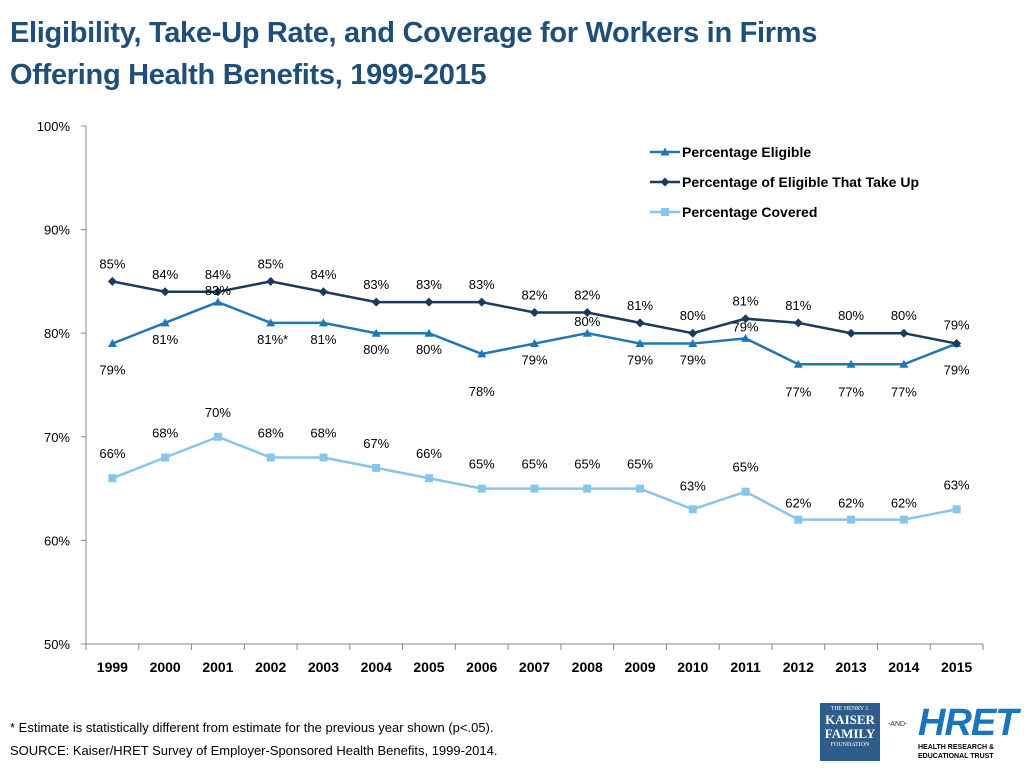  What do you see at coordinates (587, 332) in the screenshot?
I see `point-eligible-2008` at bounding box center [587, 332].